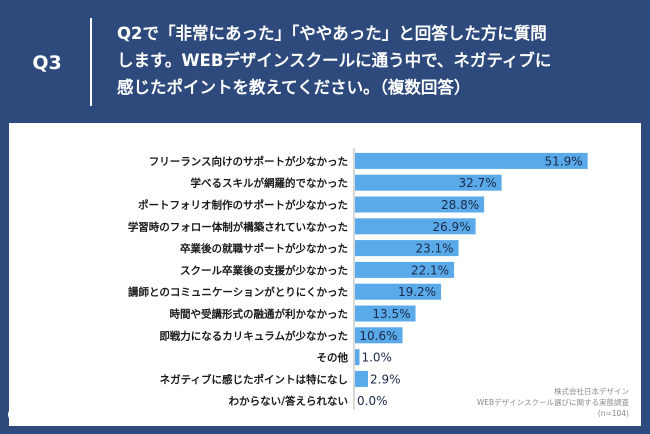 This screenshot has height=434, width=650. Describe the element at coordinates (53, 416) in the screenshot. I see `logo-text: リサピー` at that location.